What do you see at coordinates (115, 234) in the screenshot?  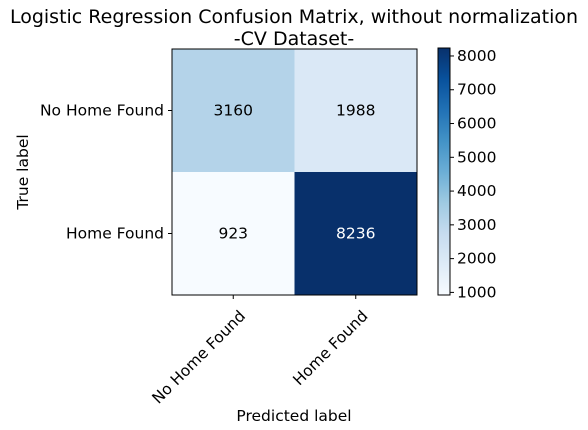 I see `y-tick-label: Home Found` at bounding box center [115, 234].